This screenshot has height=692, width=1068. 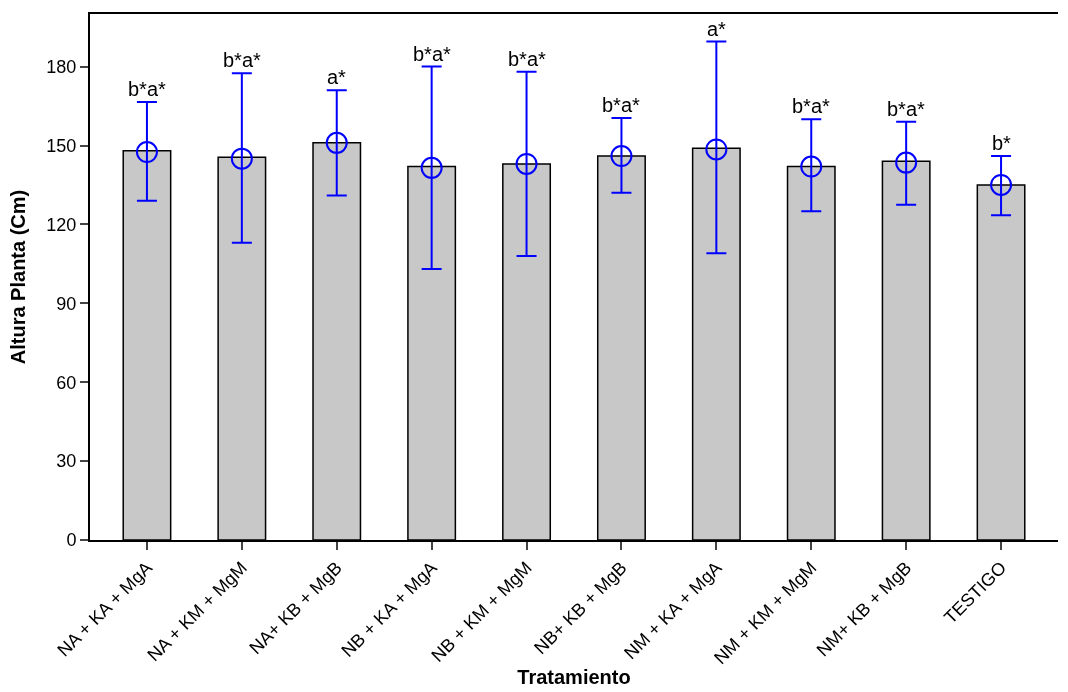 What do you see at coordinates (66, 303) in the screenshot?
I see `y-tick-label: 90` at bounding box center [66, 303].